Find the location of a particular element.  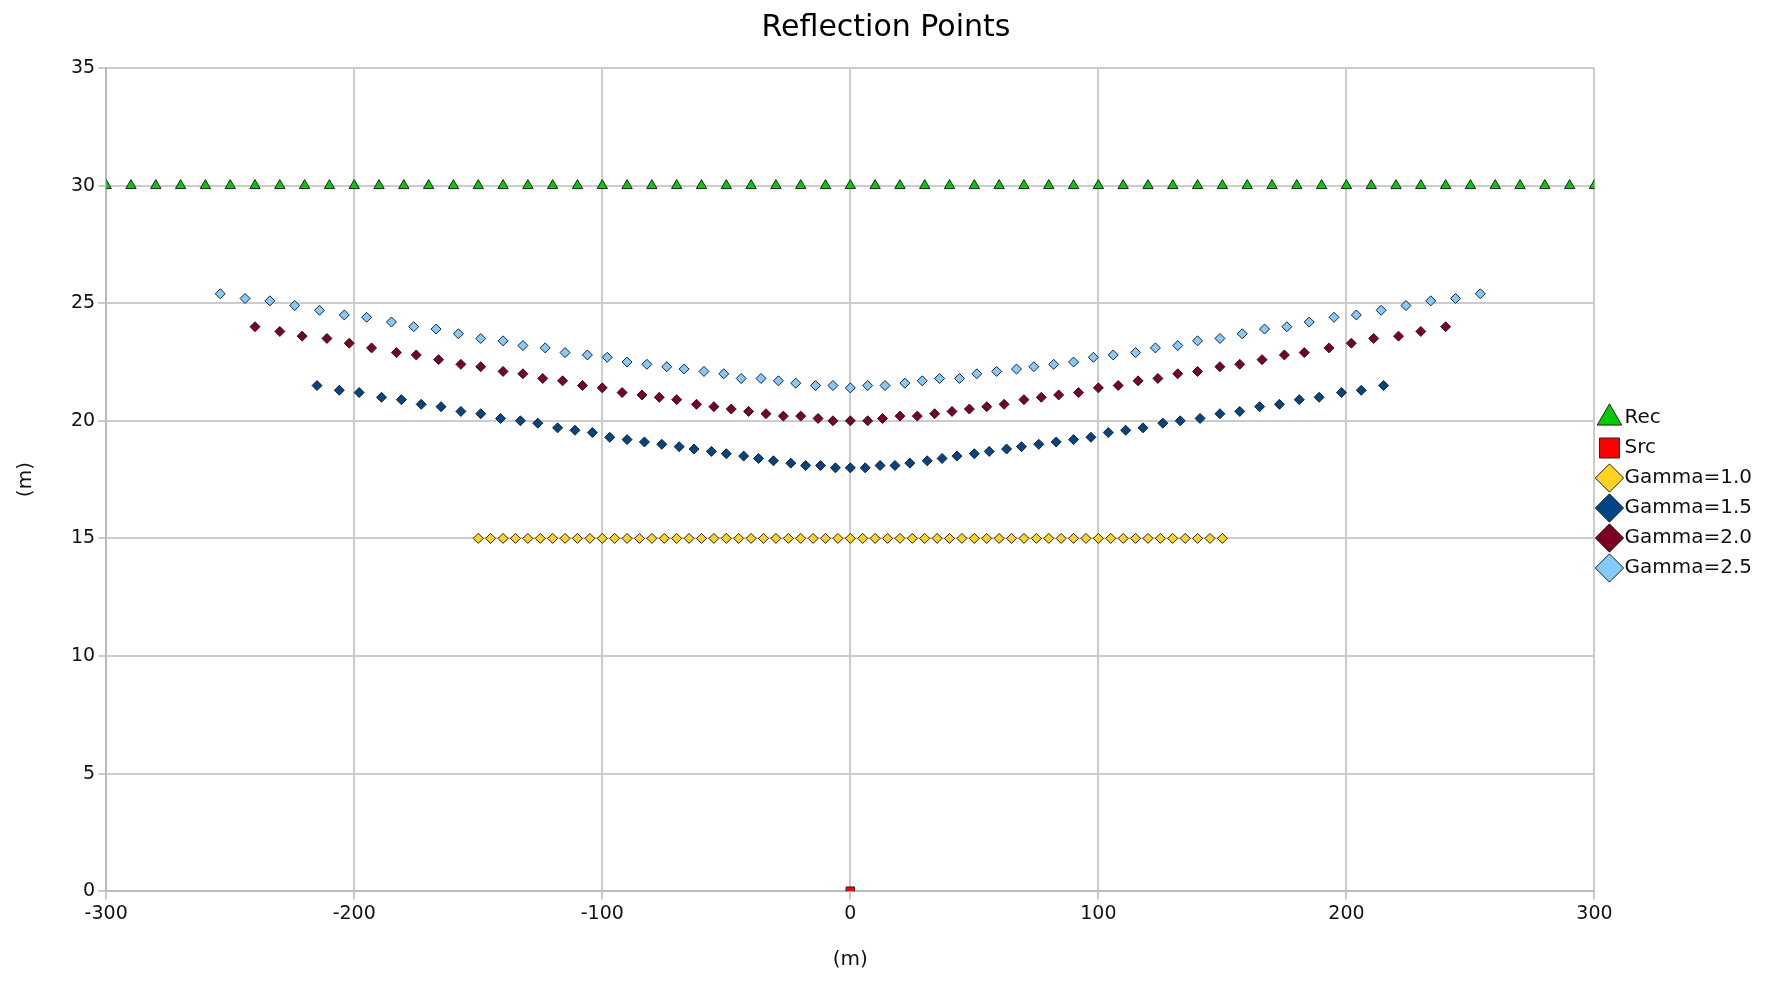

y-tick-label: 5 is located at coordinates (89, 771).